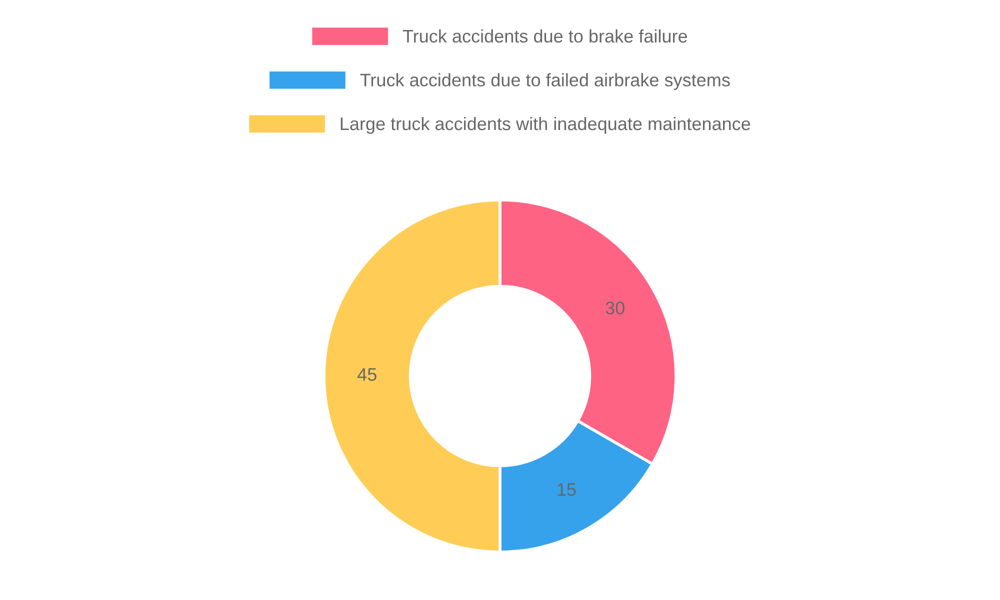  What do you see at coordinates (545, 81) in the screenshot?
I see `legend-label: Truck accidents due to failed airbrake systems` at bounding box center [545, 81].